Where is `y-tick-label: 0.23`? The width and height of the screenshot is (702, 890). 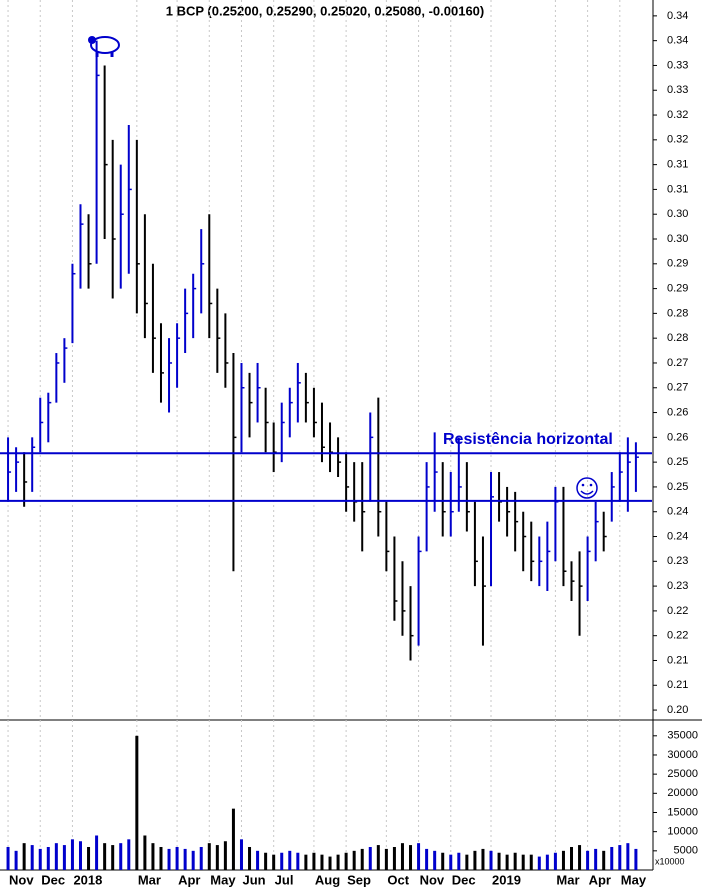 y-tick-label: 0.23 is located at coordinates (677, 586).